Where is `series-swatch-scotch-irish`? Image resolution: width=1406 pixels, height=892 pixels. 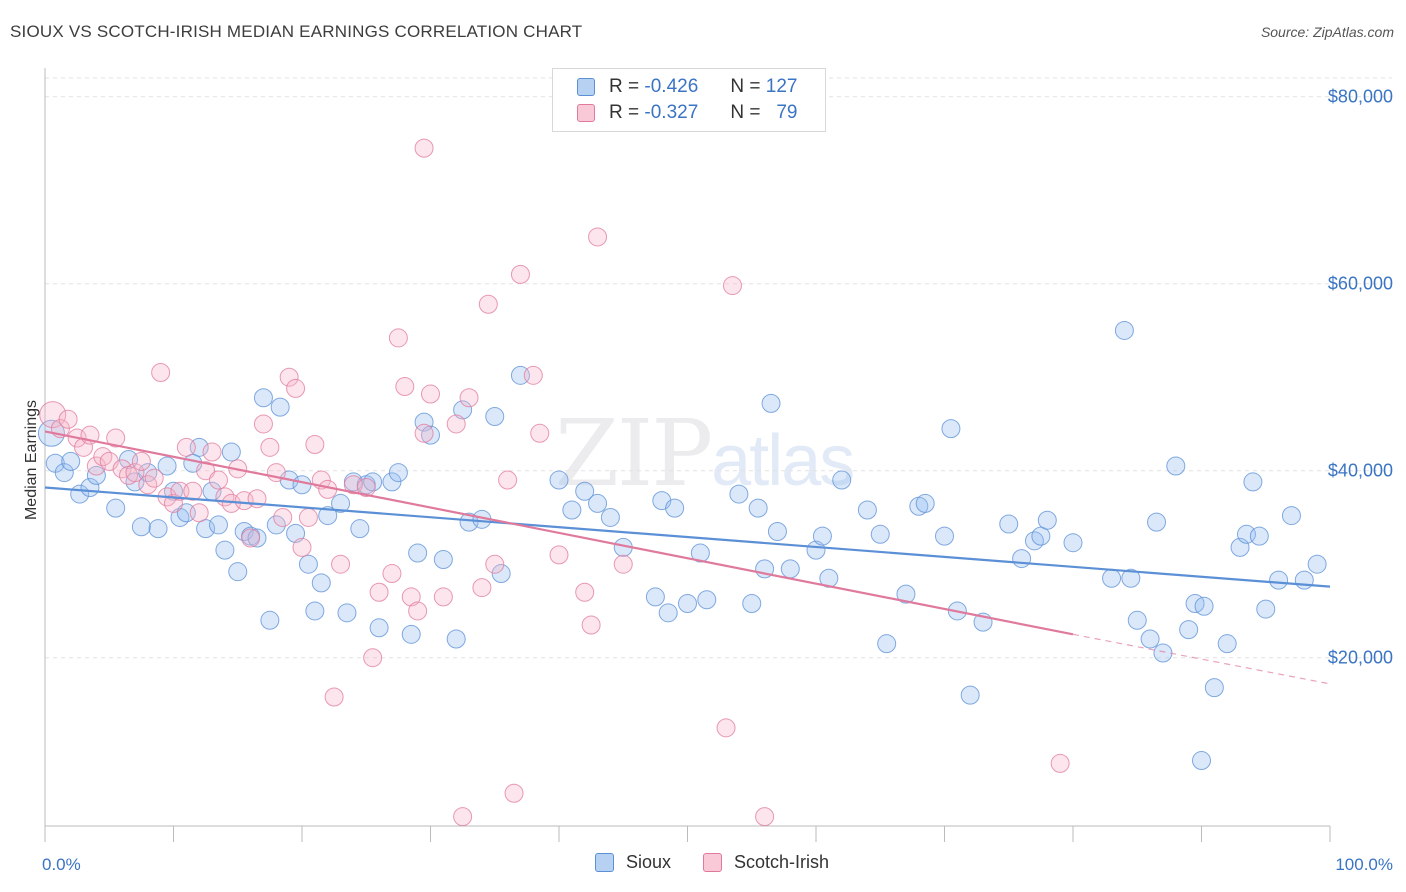
series-swatch-scotch-irish is located at coordinates (713, 862).